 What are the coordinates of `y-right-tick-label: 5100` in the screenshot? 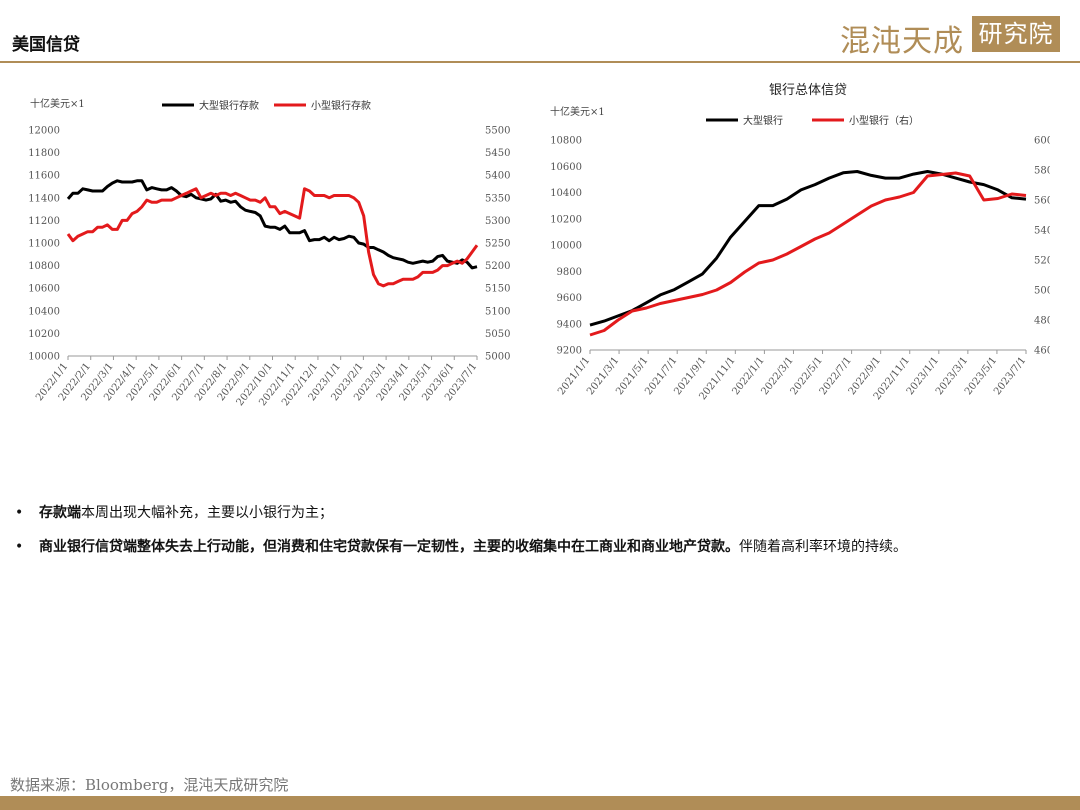 It's located at (497, 311).